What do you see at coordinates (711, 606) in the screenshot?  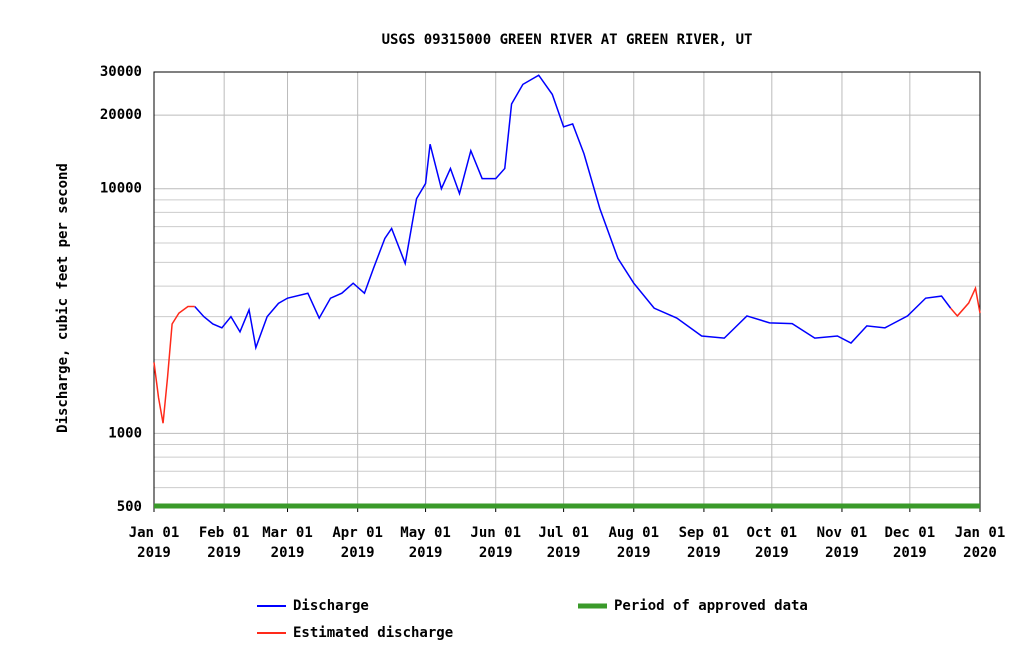 I see `legend-label: Period of approved data` at bounding box center [711, 606].